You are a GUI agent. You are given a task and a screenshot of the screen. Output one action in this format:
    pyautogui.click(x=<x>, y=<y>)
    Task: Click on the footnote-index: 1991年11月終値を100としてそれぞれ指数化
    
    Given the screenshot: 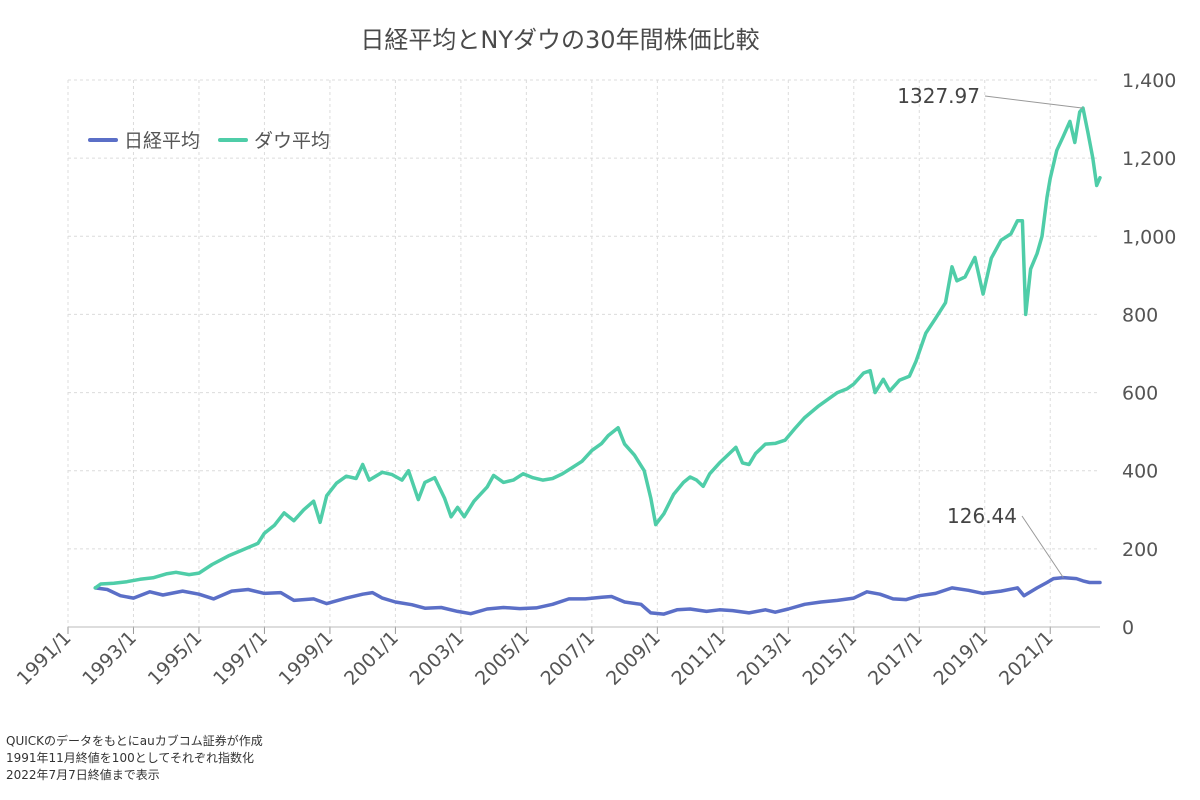 What is the action you would take?
    pyautogui.click(x=130, y=758)
    